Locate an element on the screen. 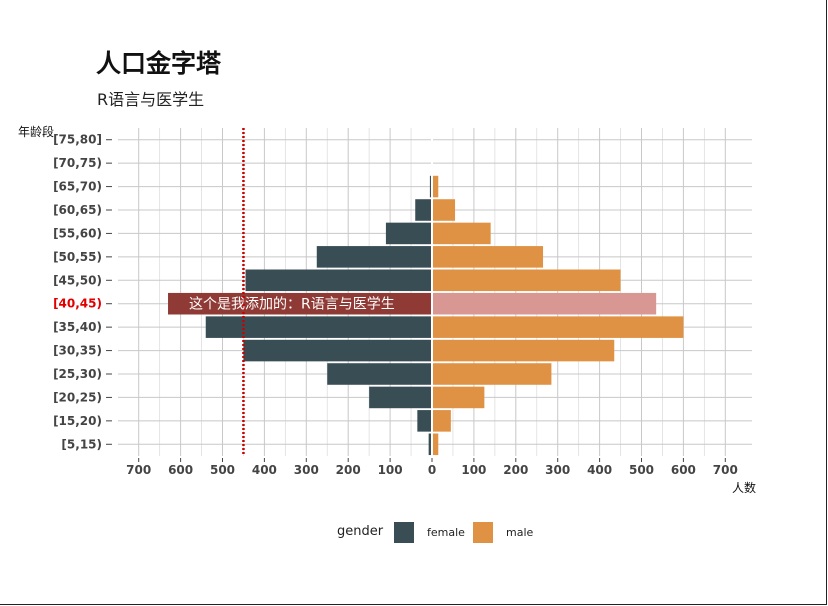 The width and height of the screenshot is (828, 606). y-tick-label: [35,40) is located at coordinates (77, 327).